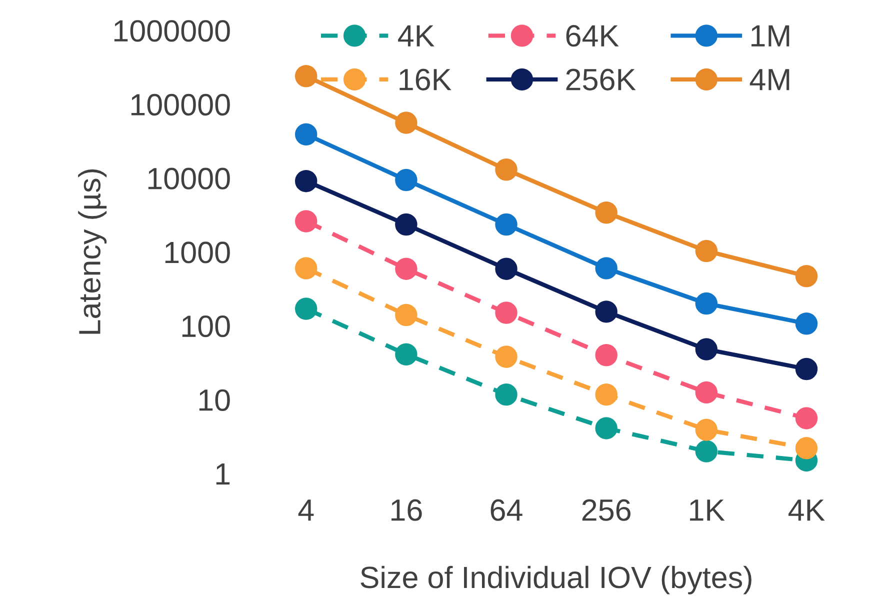  Describe the element at coordinates (592, 36) in the screenshot. I see `legend-label: 64K` at that location.